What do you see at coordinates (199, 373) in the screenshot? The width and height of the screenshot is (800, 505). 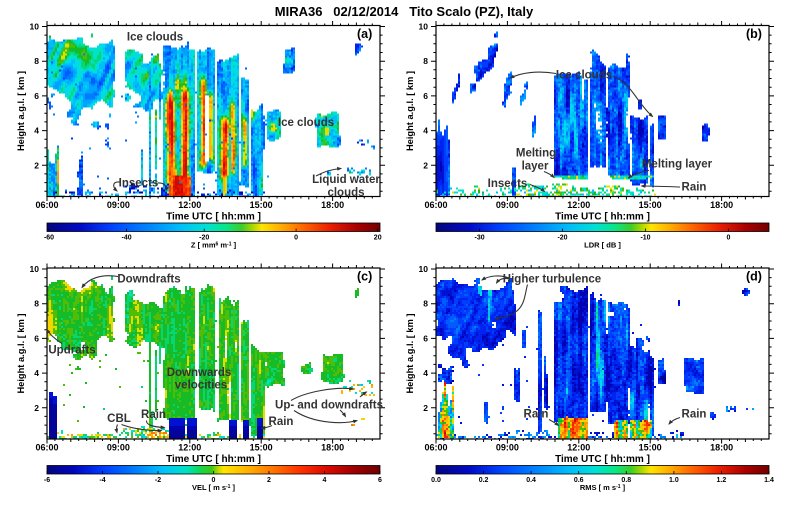 I see `svg-text: Downwards` at bounding box center [199, 373].